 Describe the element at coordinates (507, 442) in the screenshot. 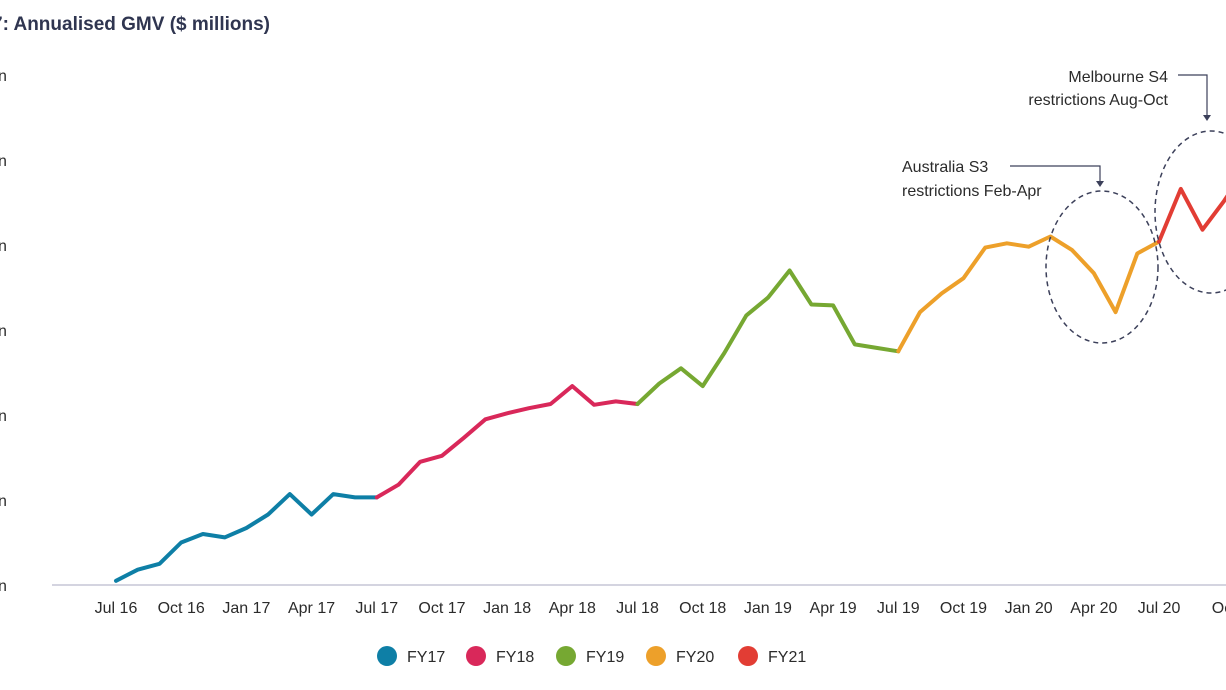

I see `series-line-fy18` at that location.